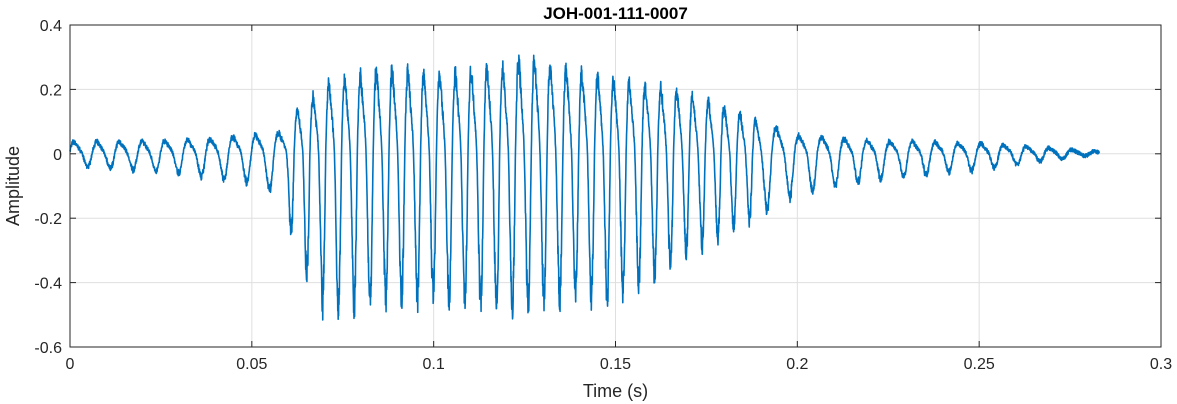 The width and height of the screenshot is (1177, 404). I want to click on x-axis-label: Time (s), so click(615, 391).